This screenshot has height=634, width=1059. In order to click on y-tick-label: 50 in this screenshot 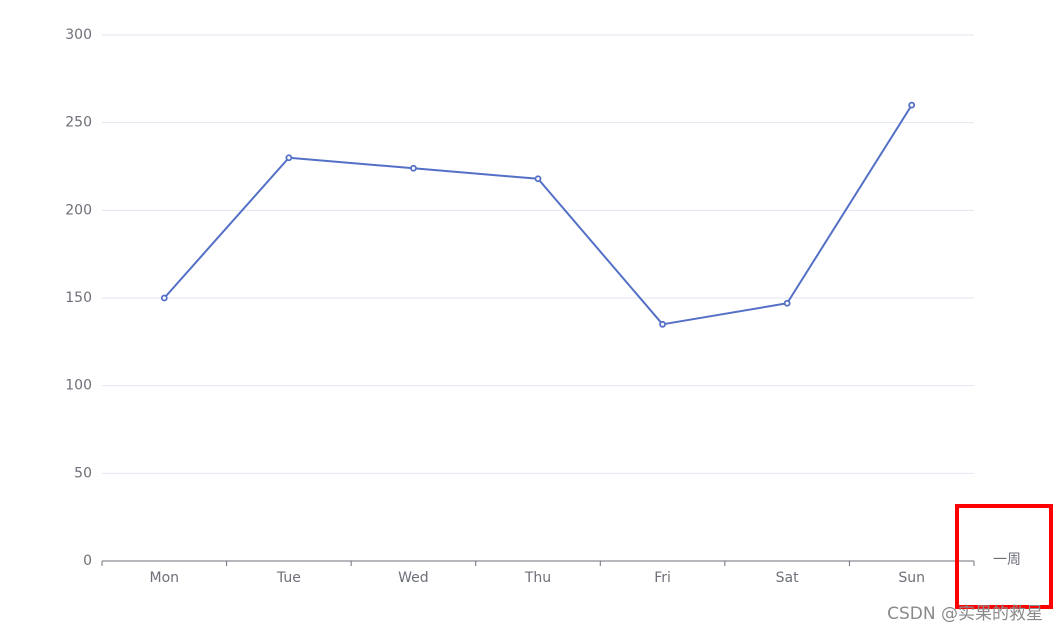, I will do `click(83, 473)`.